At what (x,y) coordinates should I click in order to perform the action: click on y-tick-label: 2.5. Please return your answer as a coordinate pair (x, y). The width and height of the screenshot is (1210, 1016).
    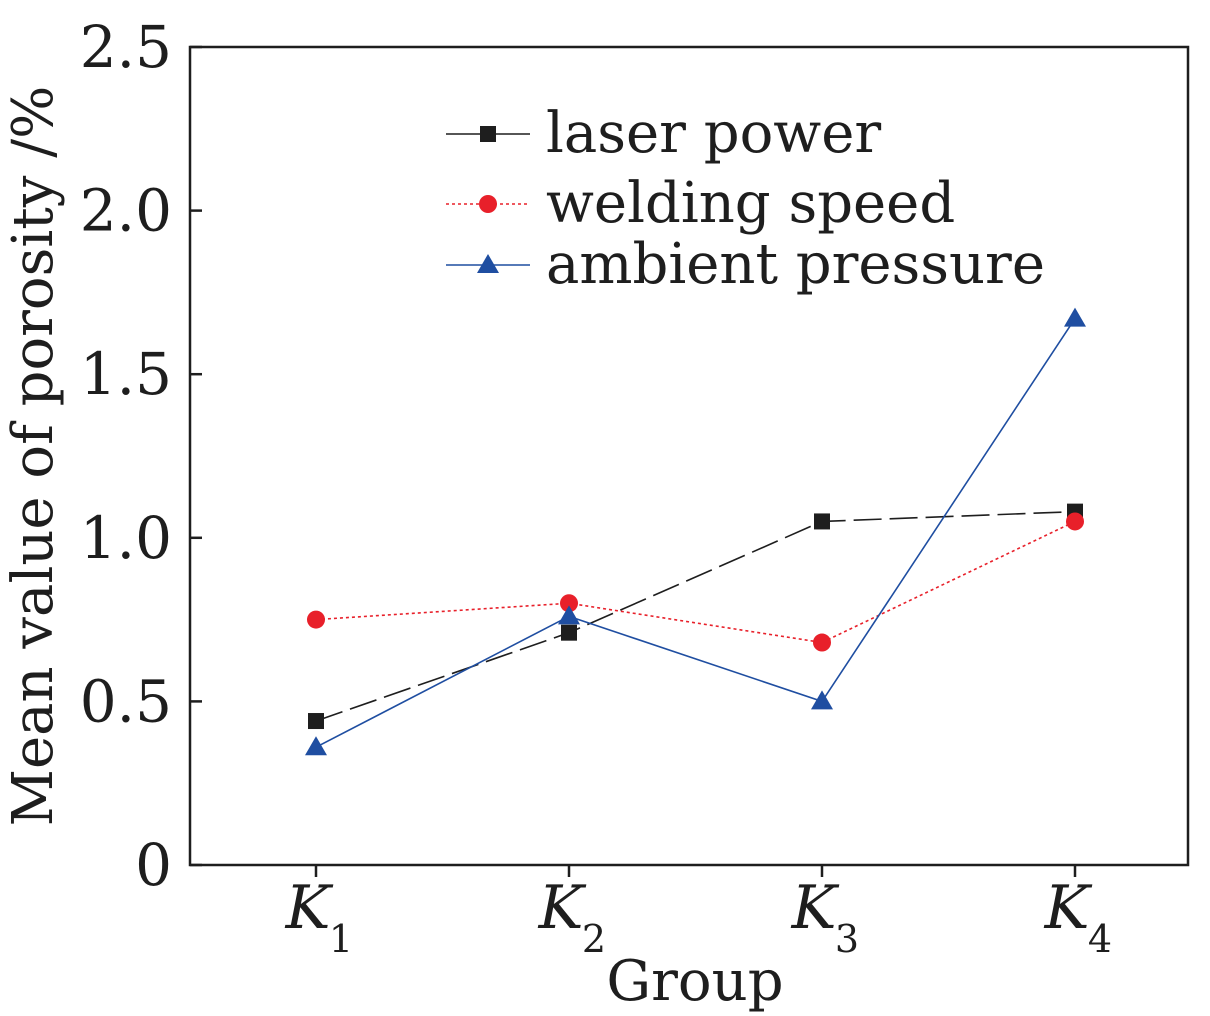
    Looking at the image, I should click on (126, 47).